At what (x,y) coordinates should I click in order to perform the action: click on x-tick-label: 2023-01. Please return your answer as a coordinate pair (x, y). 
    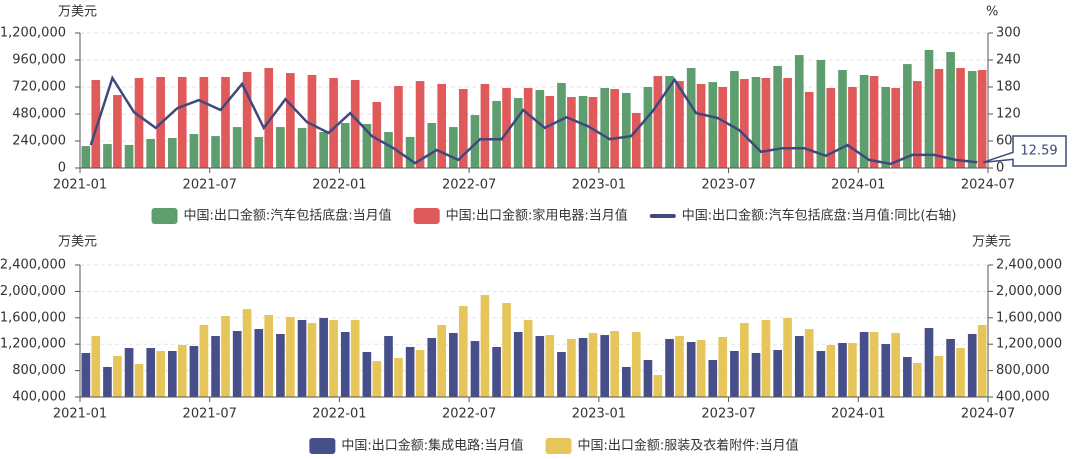
    Looking at the image, I should click on (599, 414).